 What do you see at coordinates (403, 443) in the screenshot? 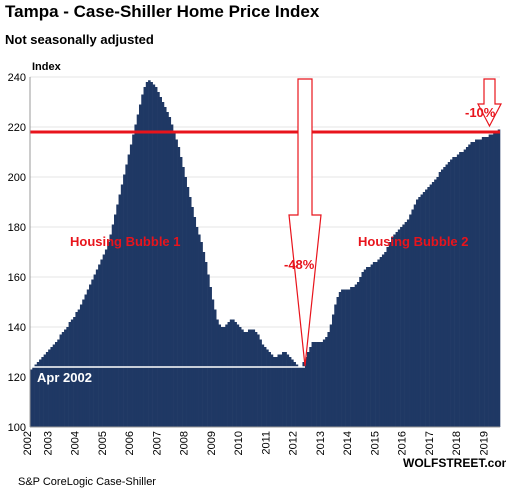
I see `x-tick-label: 2016` at bounding box center [403, 443].